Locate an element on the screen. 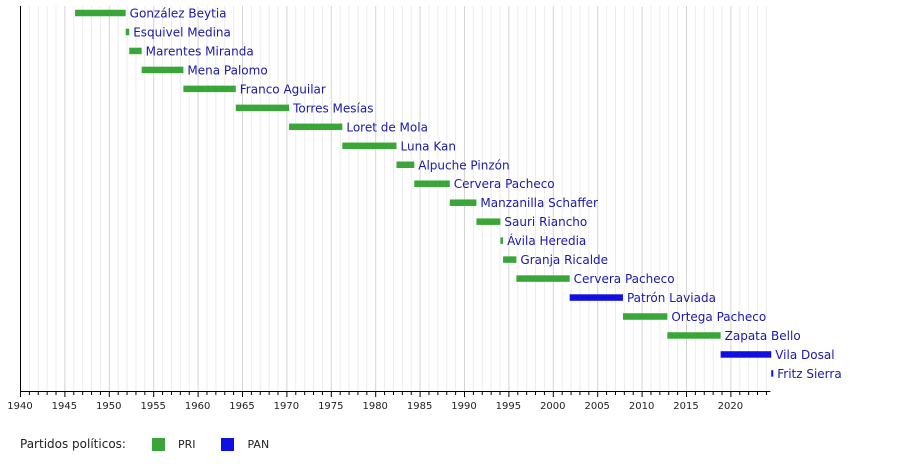  x-tick-label: 1980 is located at coordinates (374, 406).